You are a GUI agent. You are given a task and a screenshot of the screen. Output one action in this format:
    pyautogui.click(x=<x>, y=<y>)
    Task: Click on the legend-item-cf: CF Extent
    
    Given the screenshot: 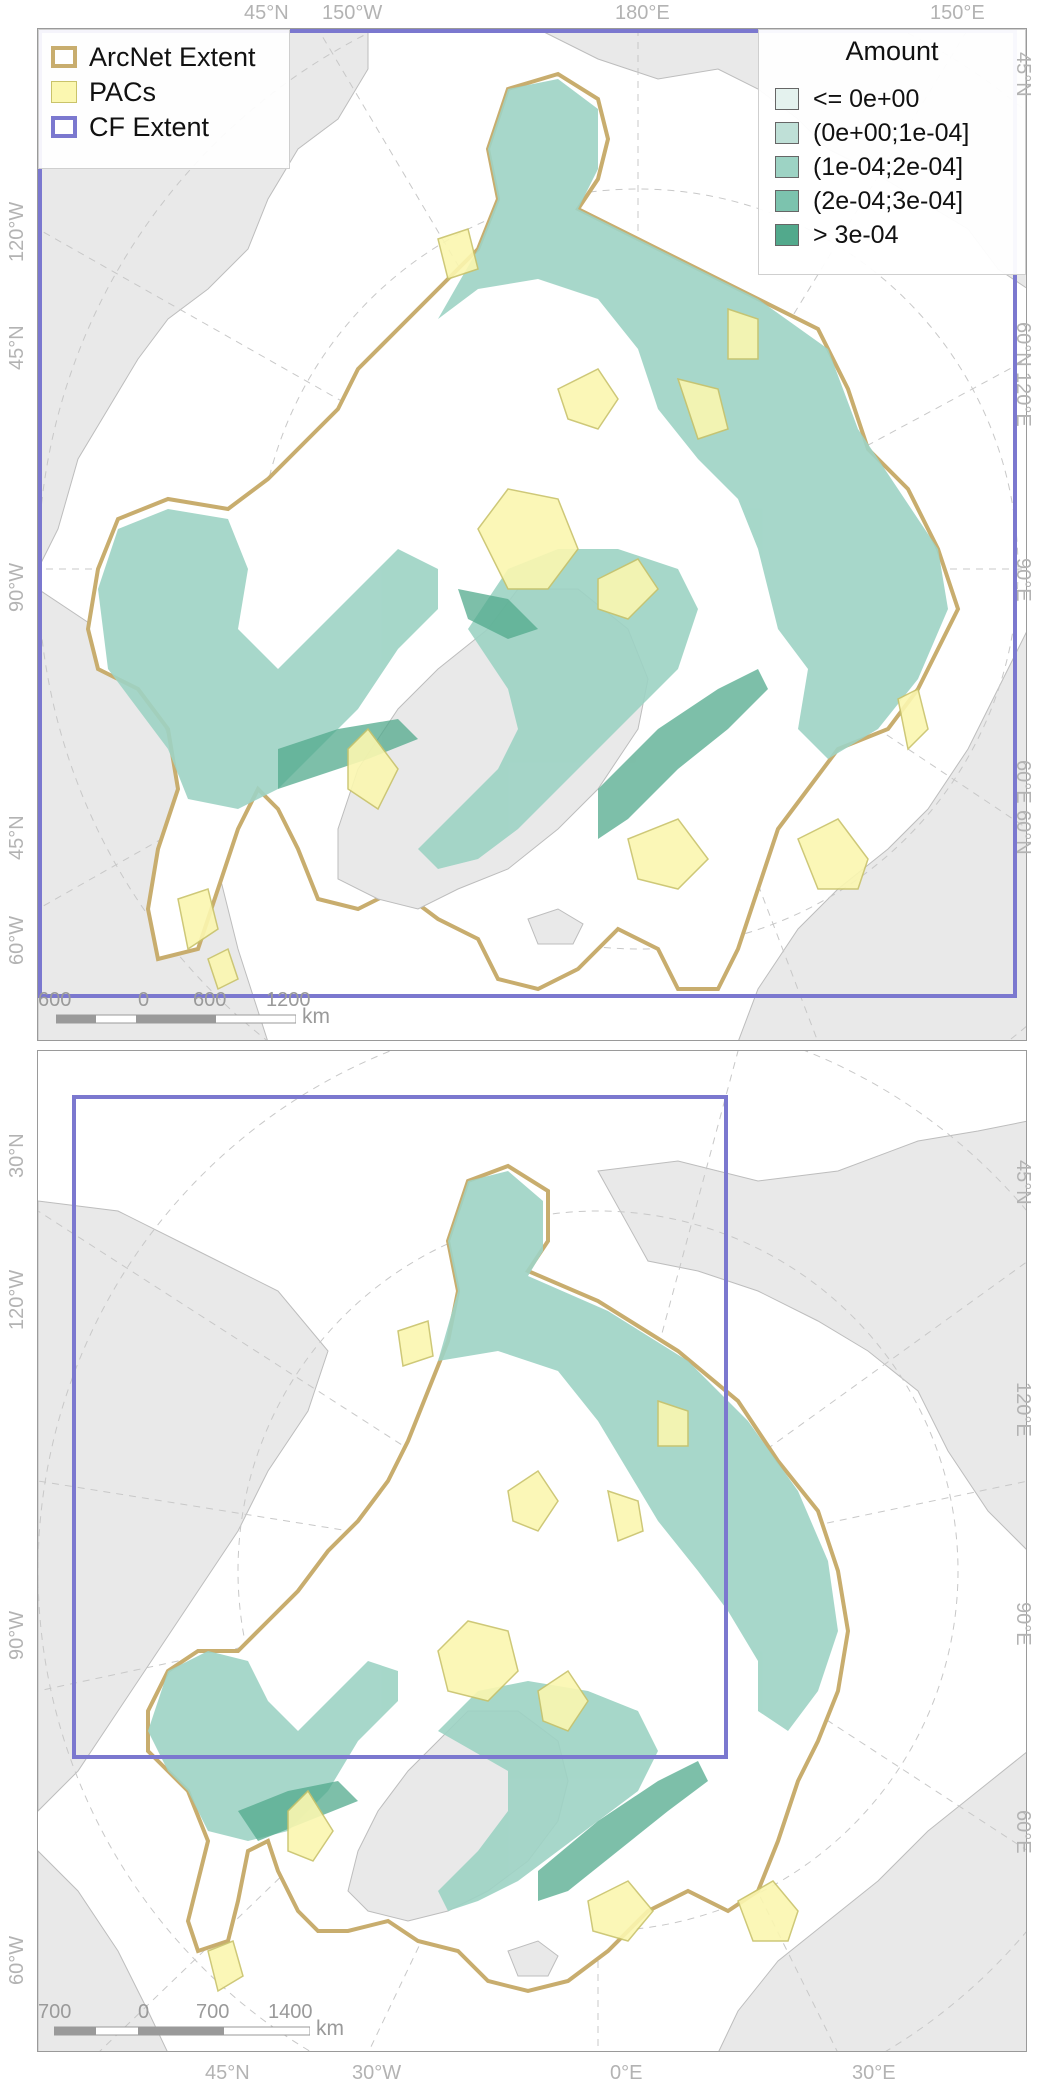 What is the action you would take?
    pyautogui.click(x=130, y=127)
    